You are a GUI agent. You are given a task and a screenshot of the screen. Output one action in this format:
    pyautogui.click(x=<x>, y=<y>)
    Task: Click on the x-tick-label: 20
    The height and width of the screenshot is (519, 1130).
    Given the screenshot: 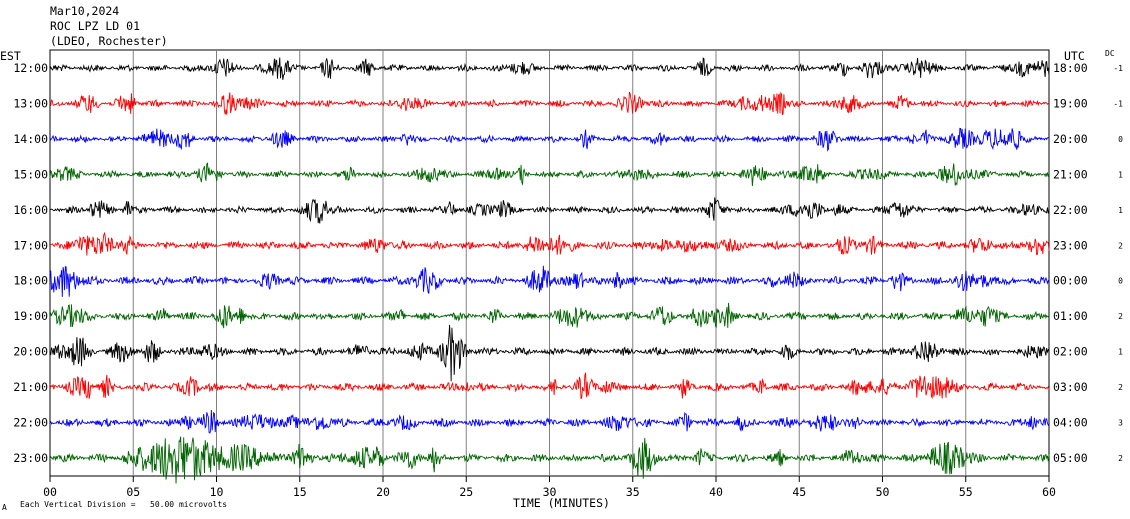 What is the action you would take?
    pyautogui.click(x=383, y=492)
    